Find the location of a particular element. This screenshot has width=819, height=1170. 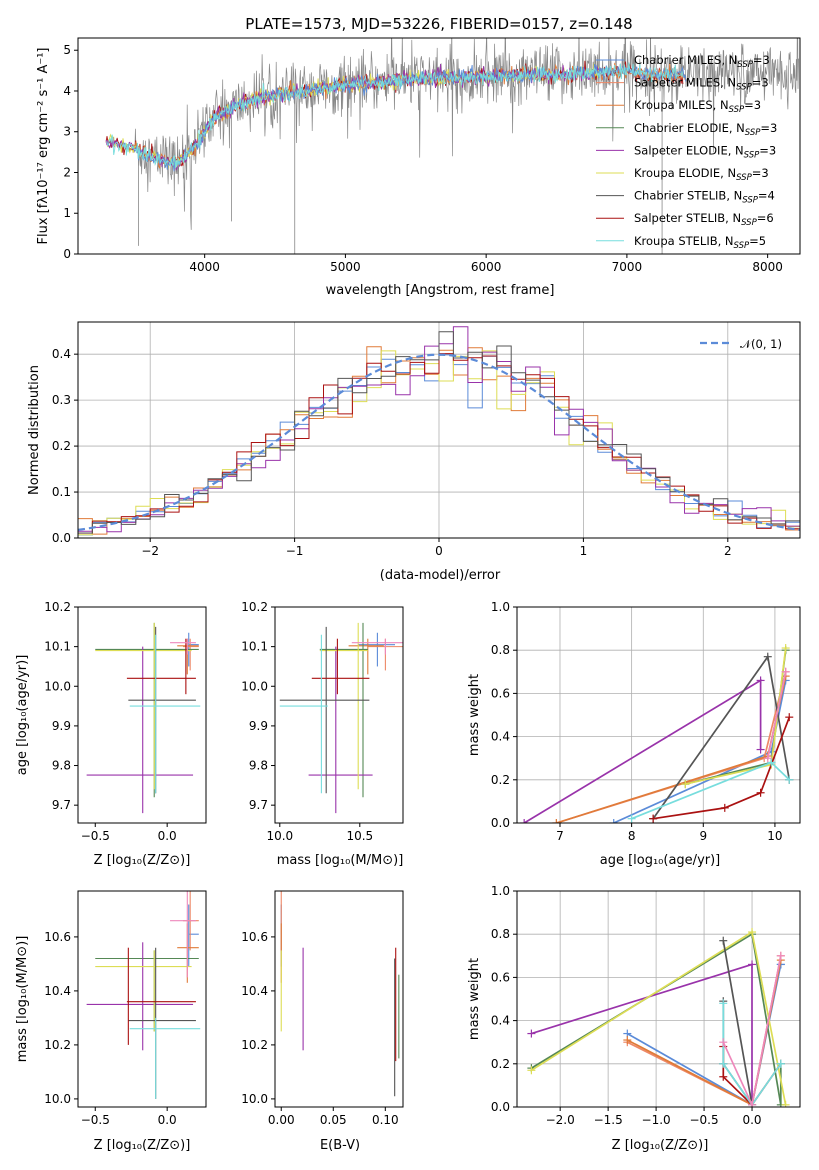

weight-line-kroupa_miles is located at coordinates (671, 749).